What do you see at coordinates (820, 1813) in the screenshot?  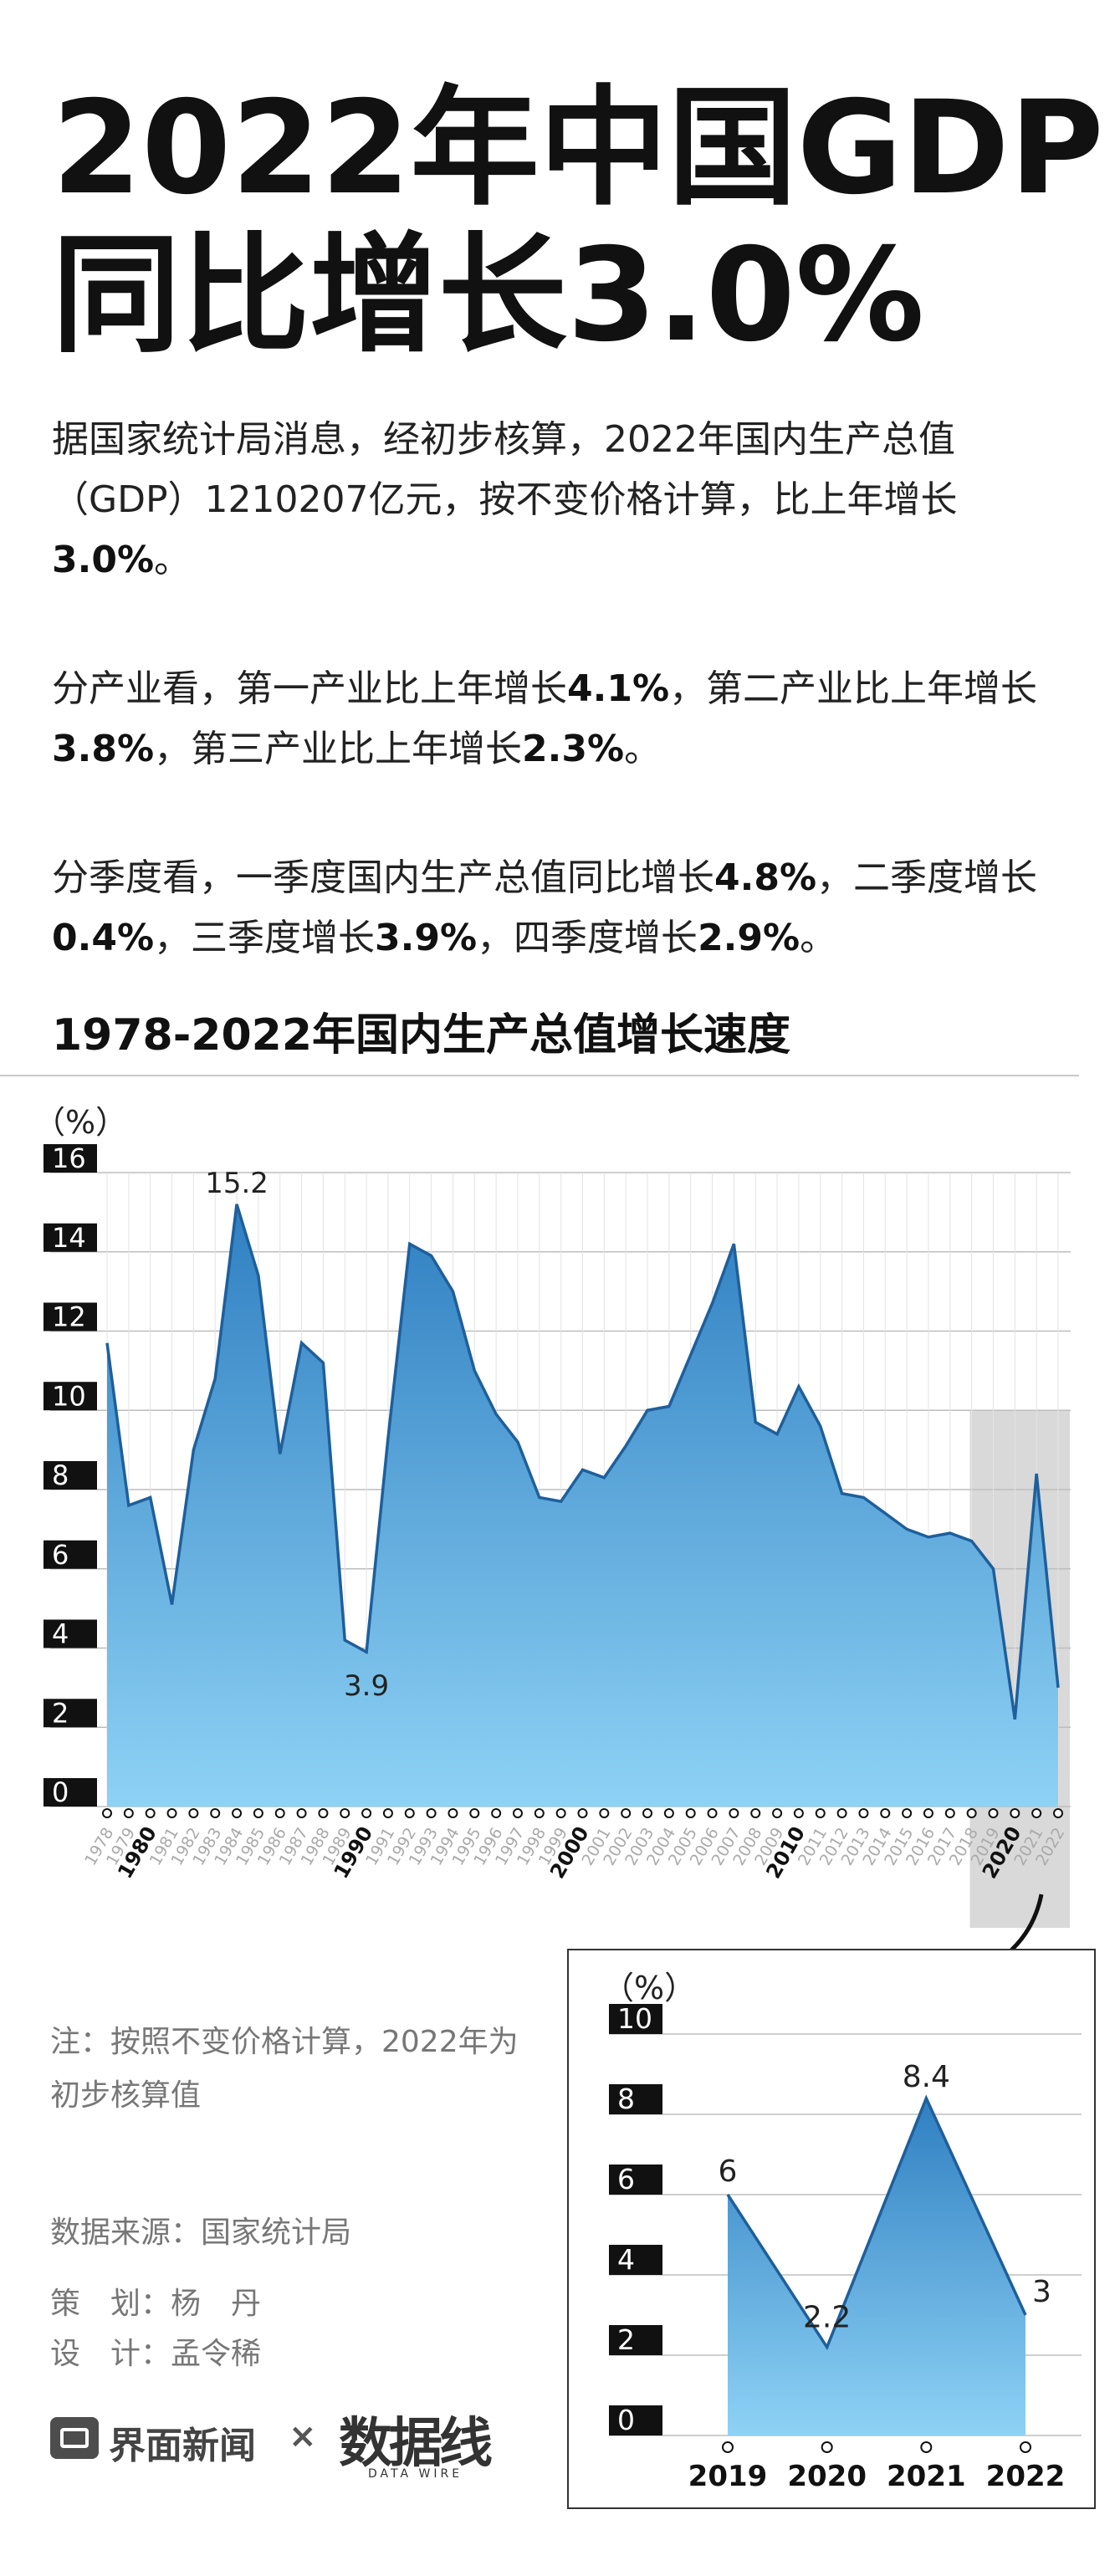 I see `x-marker-2011` at bounding box center [820, 1813].